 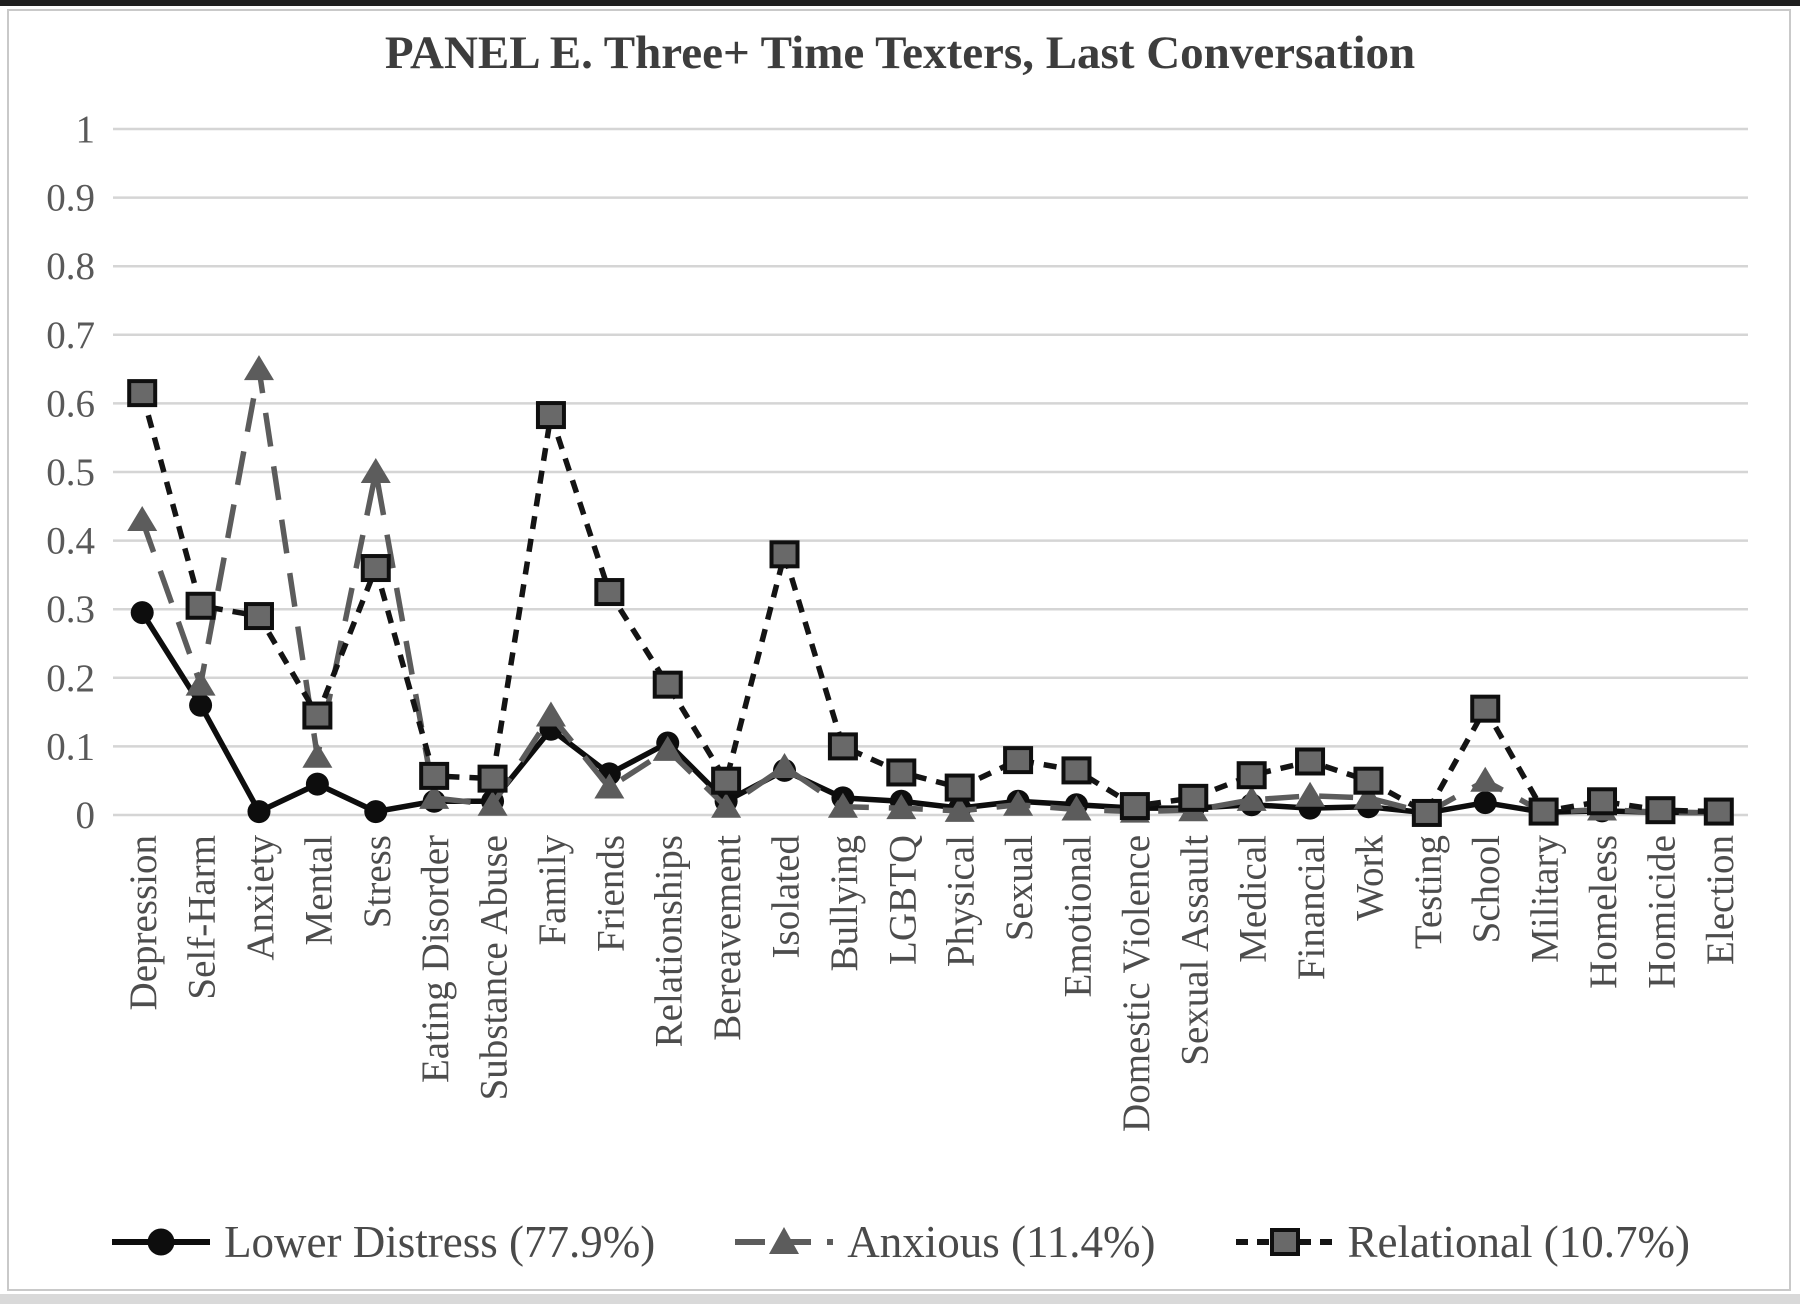 I want to click on legend-item-lower-distress: Lower Distress (77.9%), so click(x=382, y=1242).